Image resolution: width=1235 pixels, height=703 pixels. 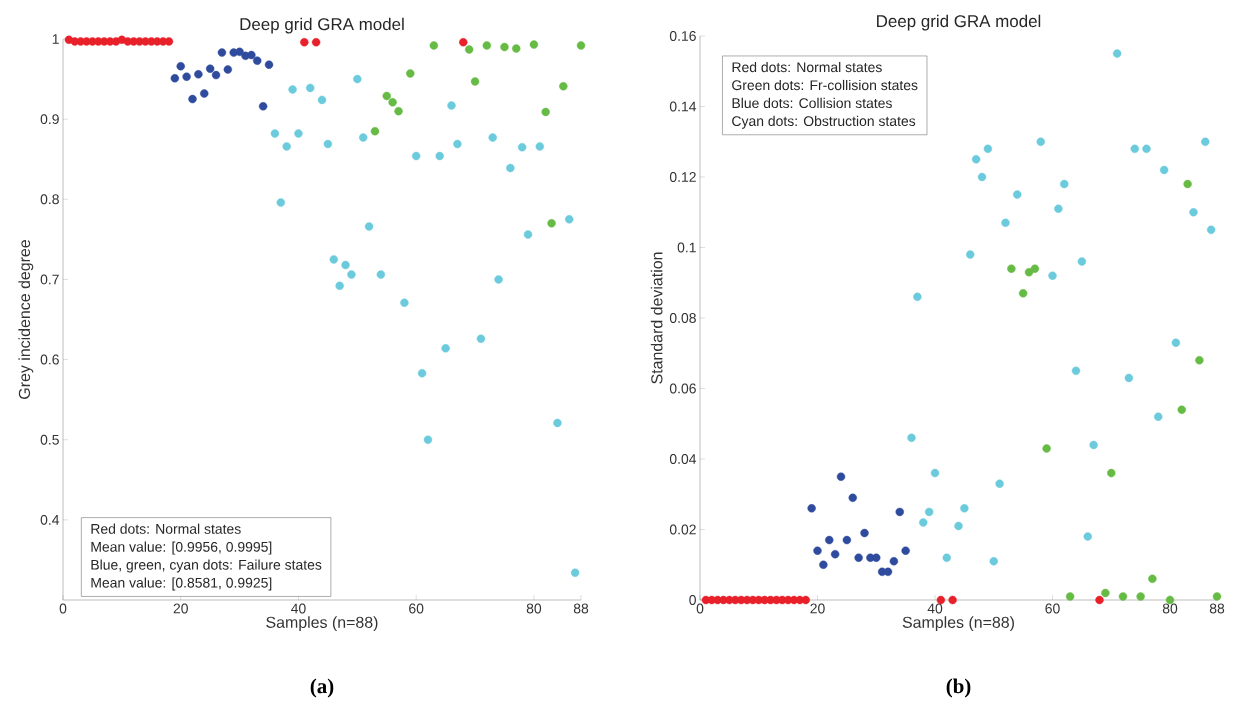 I want to click on annotation: Cyan dots: Obstruction states, so click(x=824, y=122).